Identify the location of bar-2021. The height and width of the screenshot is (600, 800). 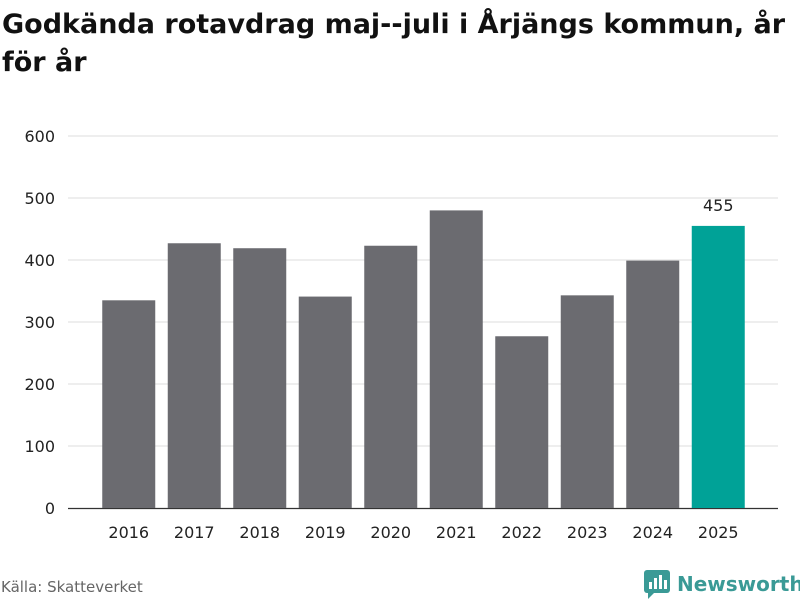
(456, 359).